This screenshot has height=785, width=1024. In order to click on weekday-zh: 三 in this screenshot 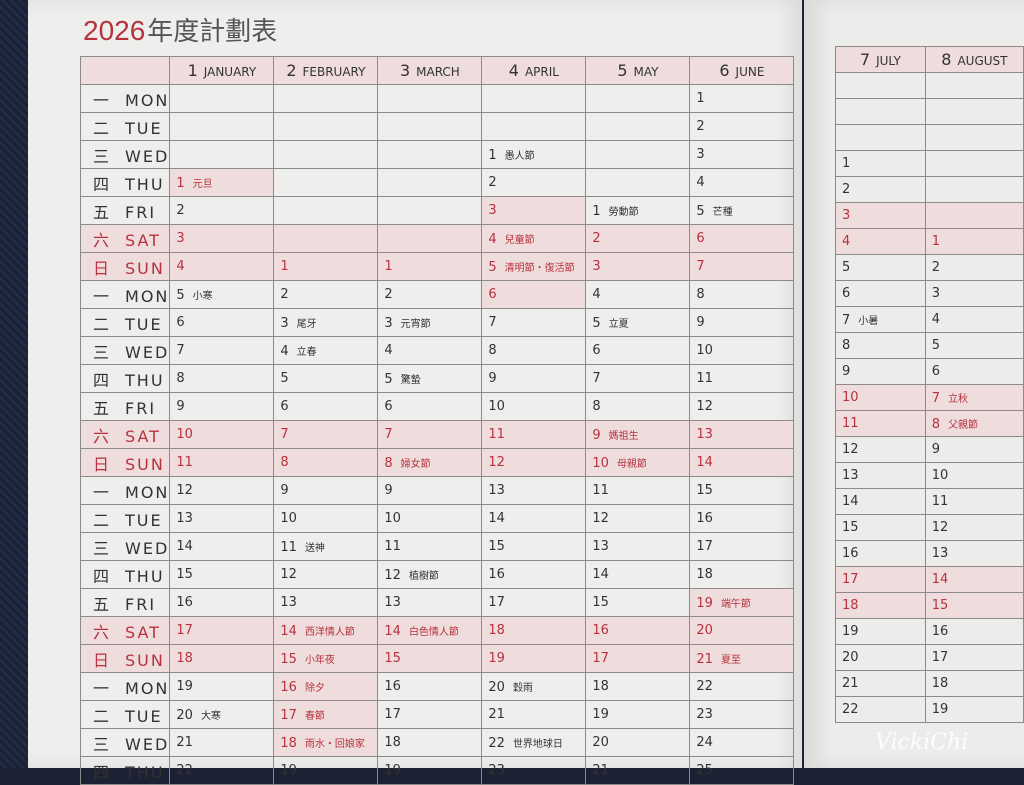, I will do `click(102, 548)`.